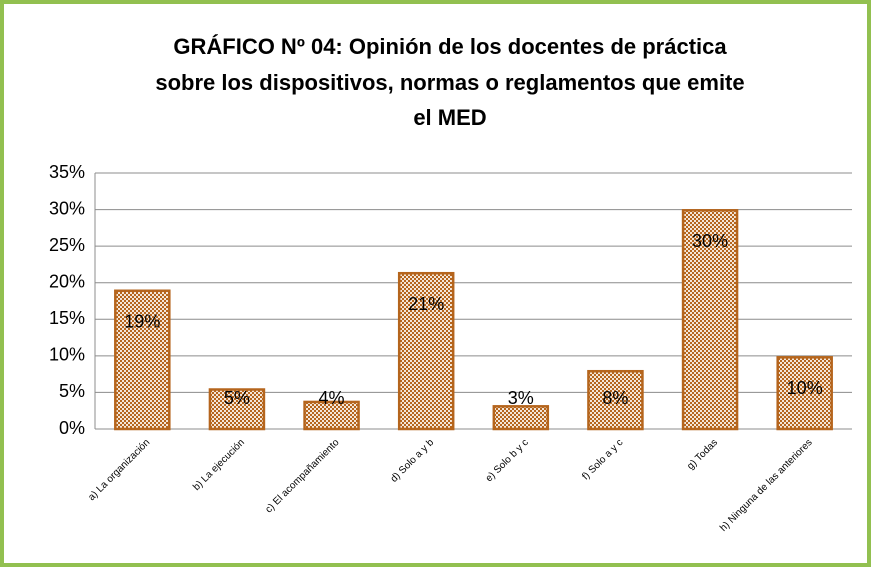 This screenshot has width=872, height=568. What do you see at coordinates (67, 245) in the screenshot?
I see `y-tick-label: 25%` at bounding box center [67, 245].